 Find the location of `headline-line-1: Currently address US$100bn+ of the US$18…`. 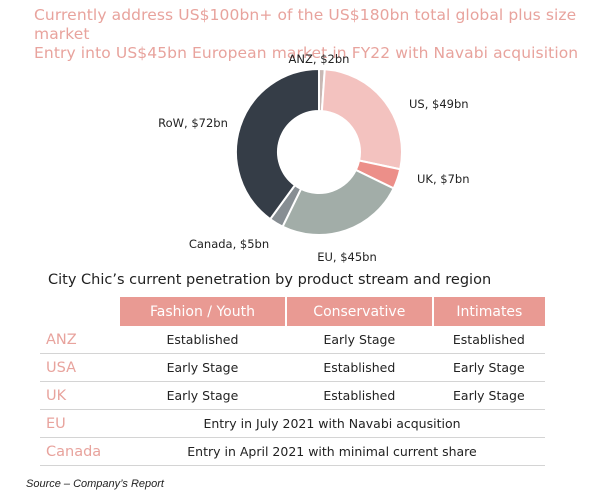

headline-line-1: Currently address US$100bn+ of the US$18… is located at coordinates (305, 24).